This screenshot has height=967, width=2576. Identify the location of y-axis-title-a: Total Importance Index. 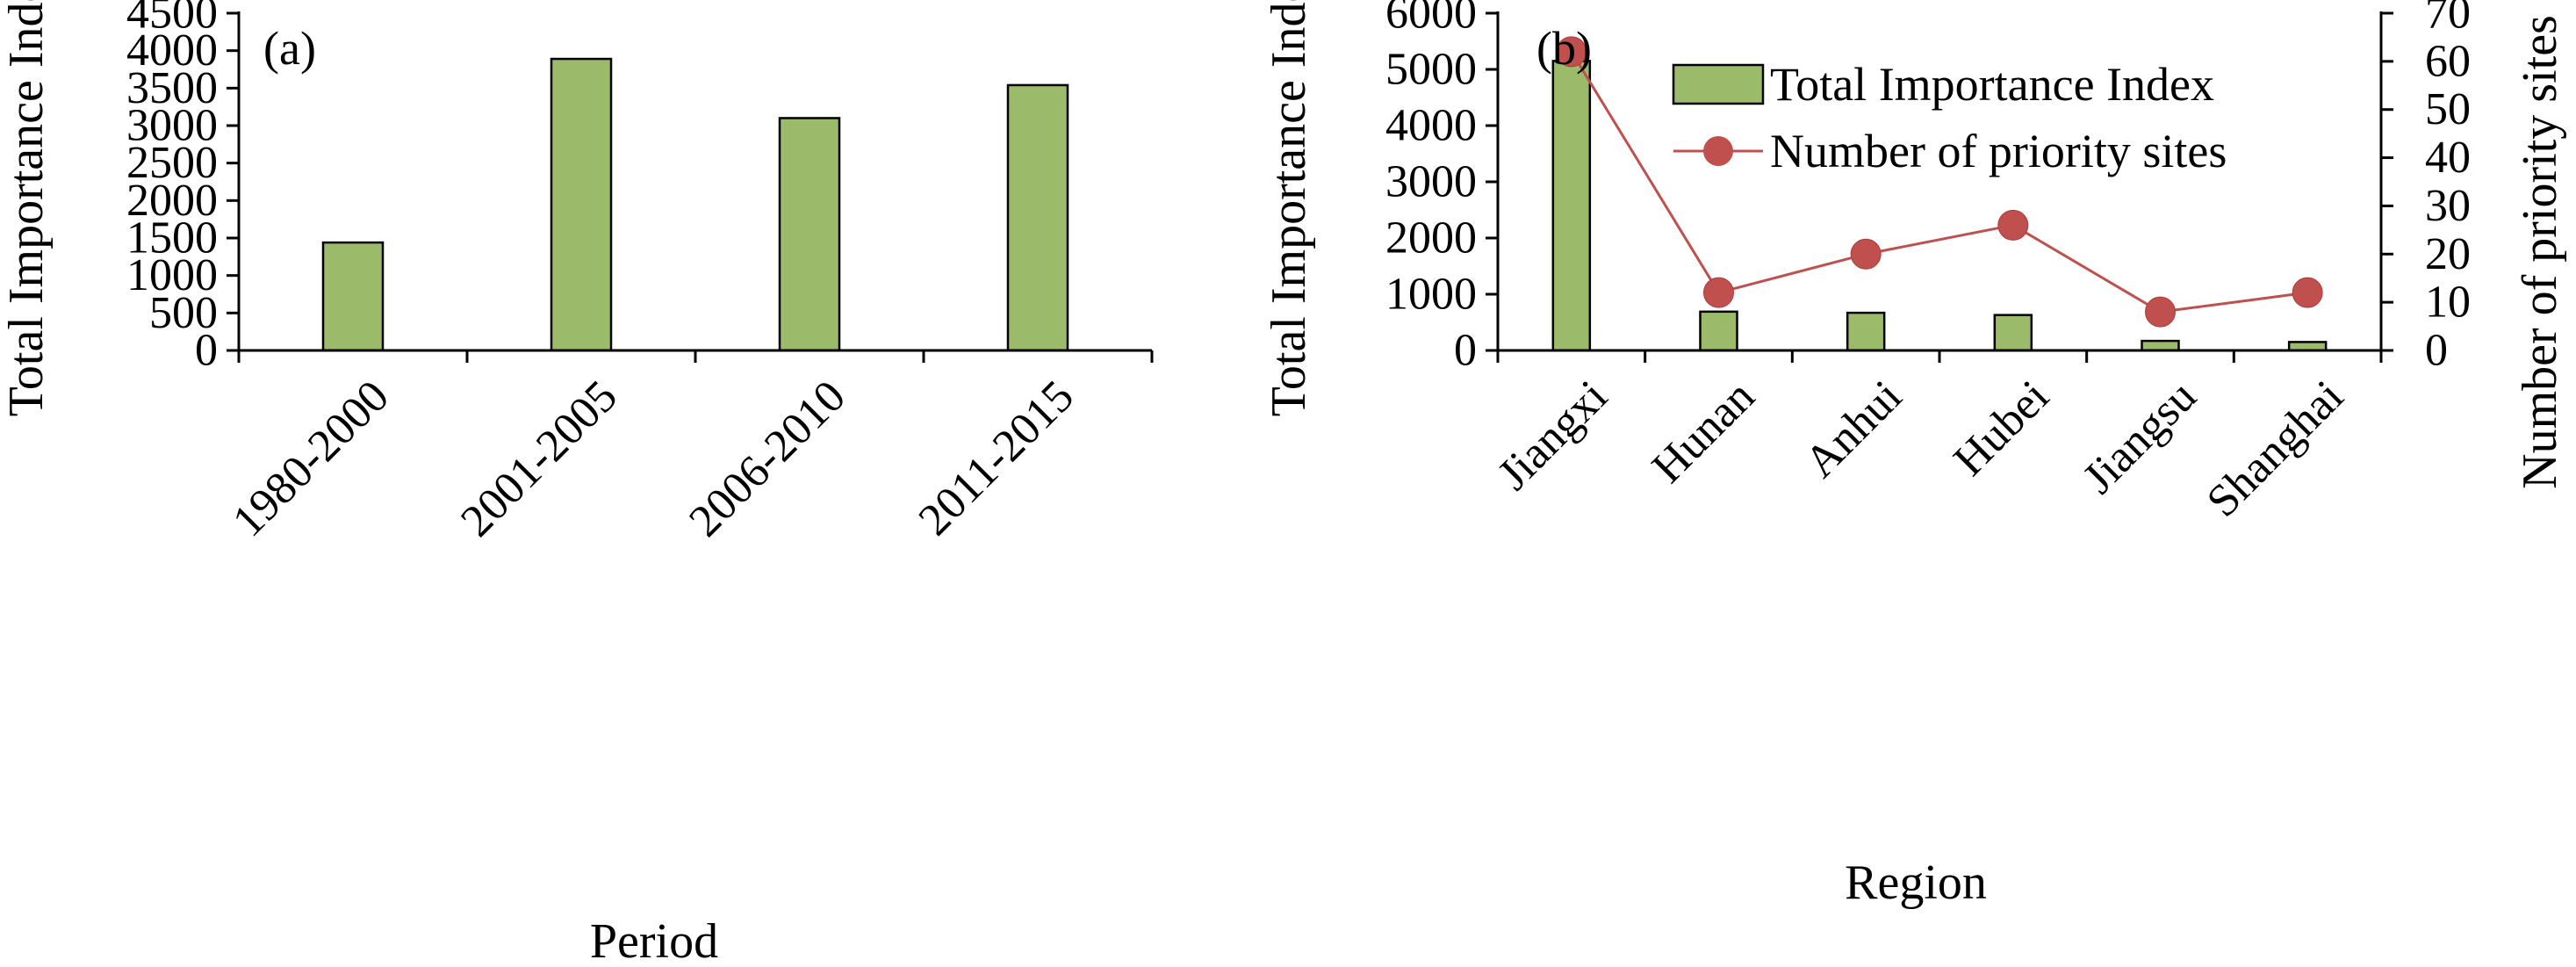
(27, 208).